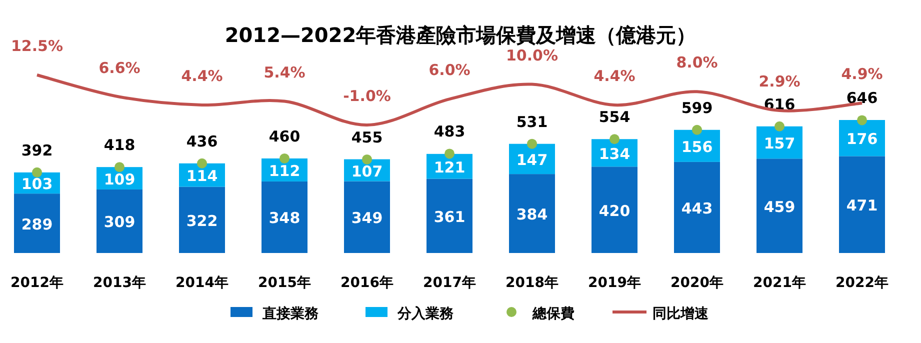 The image size is (921, 343). I want to click on data-label: 6.0%, so click(449, 70).